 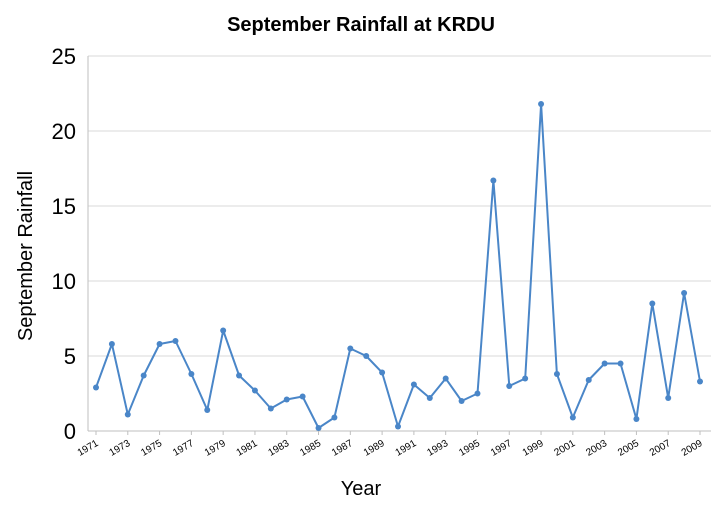 What do you see at coordinates (596, 448) in the screenshot?
I see `x-tick-label: 2003` at bounding box center [596, 448].